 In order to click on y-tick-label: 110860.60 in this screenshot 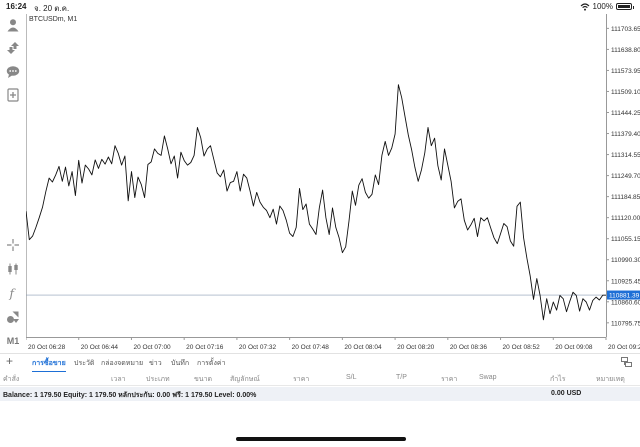, I will do `click(625, 302)`.